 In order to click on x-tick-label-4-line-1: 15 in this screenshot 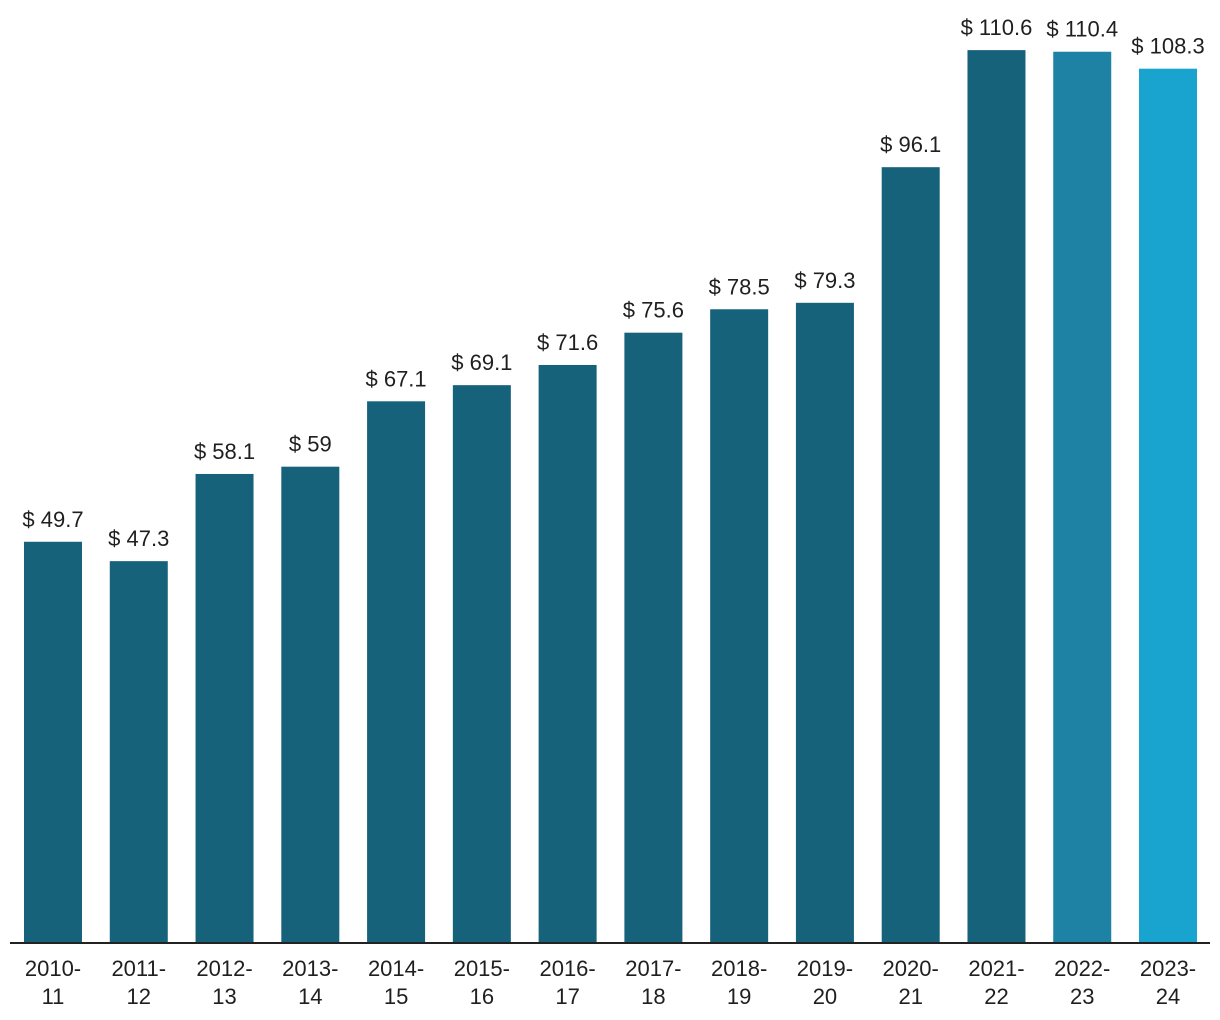, I will do `click(396, 996)`.